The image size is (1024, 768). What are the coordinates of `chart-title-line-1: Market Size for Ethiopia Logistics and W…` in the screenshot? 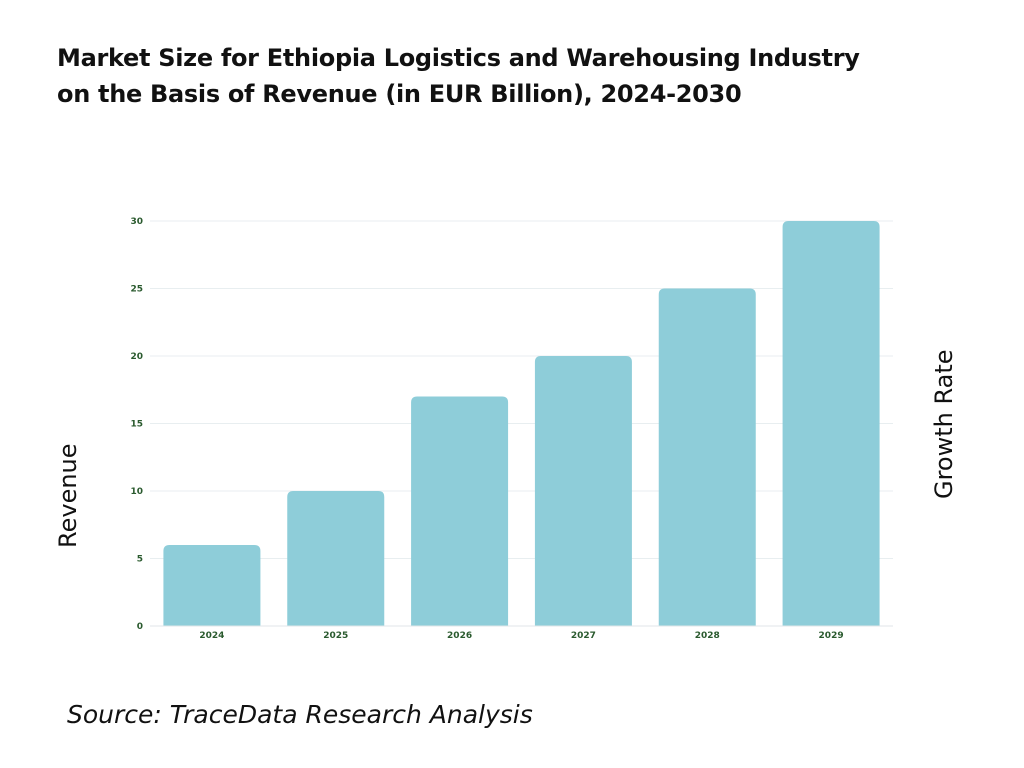 It's located at (458, 58).